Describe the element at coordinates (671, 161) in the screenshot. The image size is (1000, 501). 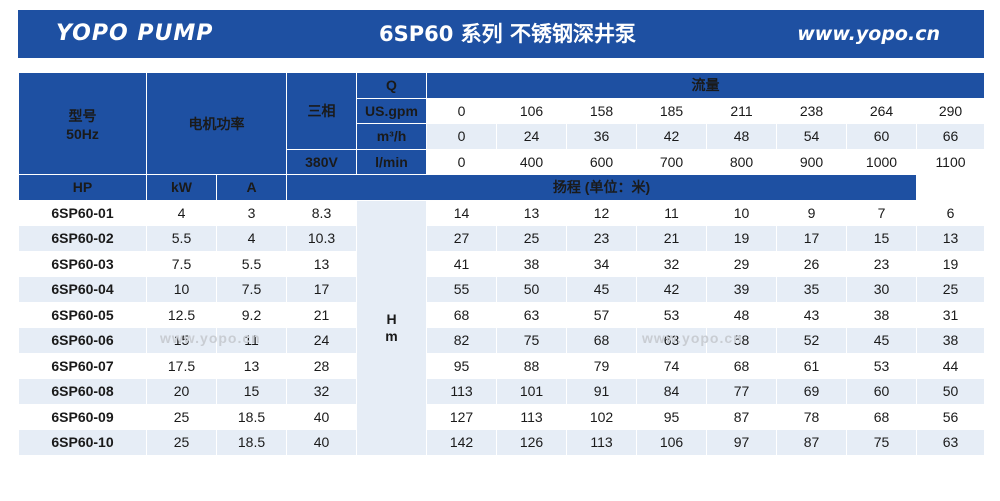
I see `flow-value: 700` at that location.